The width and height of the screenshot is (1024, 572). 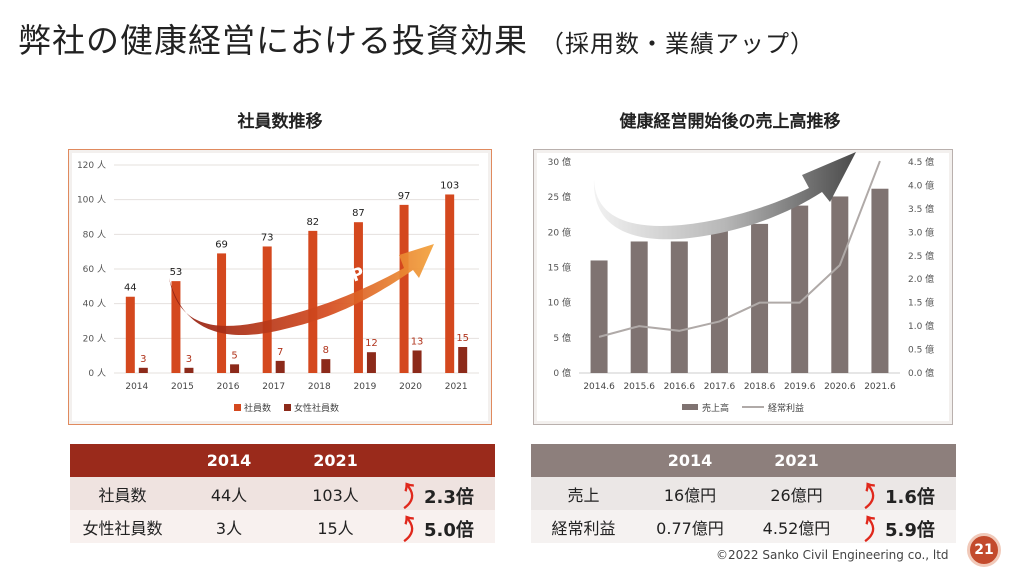 I want to click on header-2021: 2021, so click(x=796, y=460).